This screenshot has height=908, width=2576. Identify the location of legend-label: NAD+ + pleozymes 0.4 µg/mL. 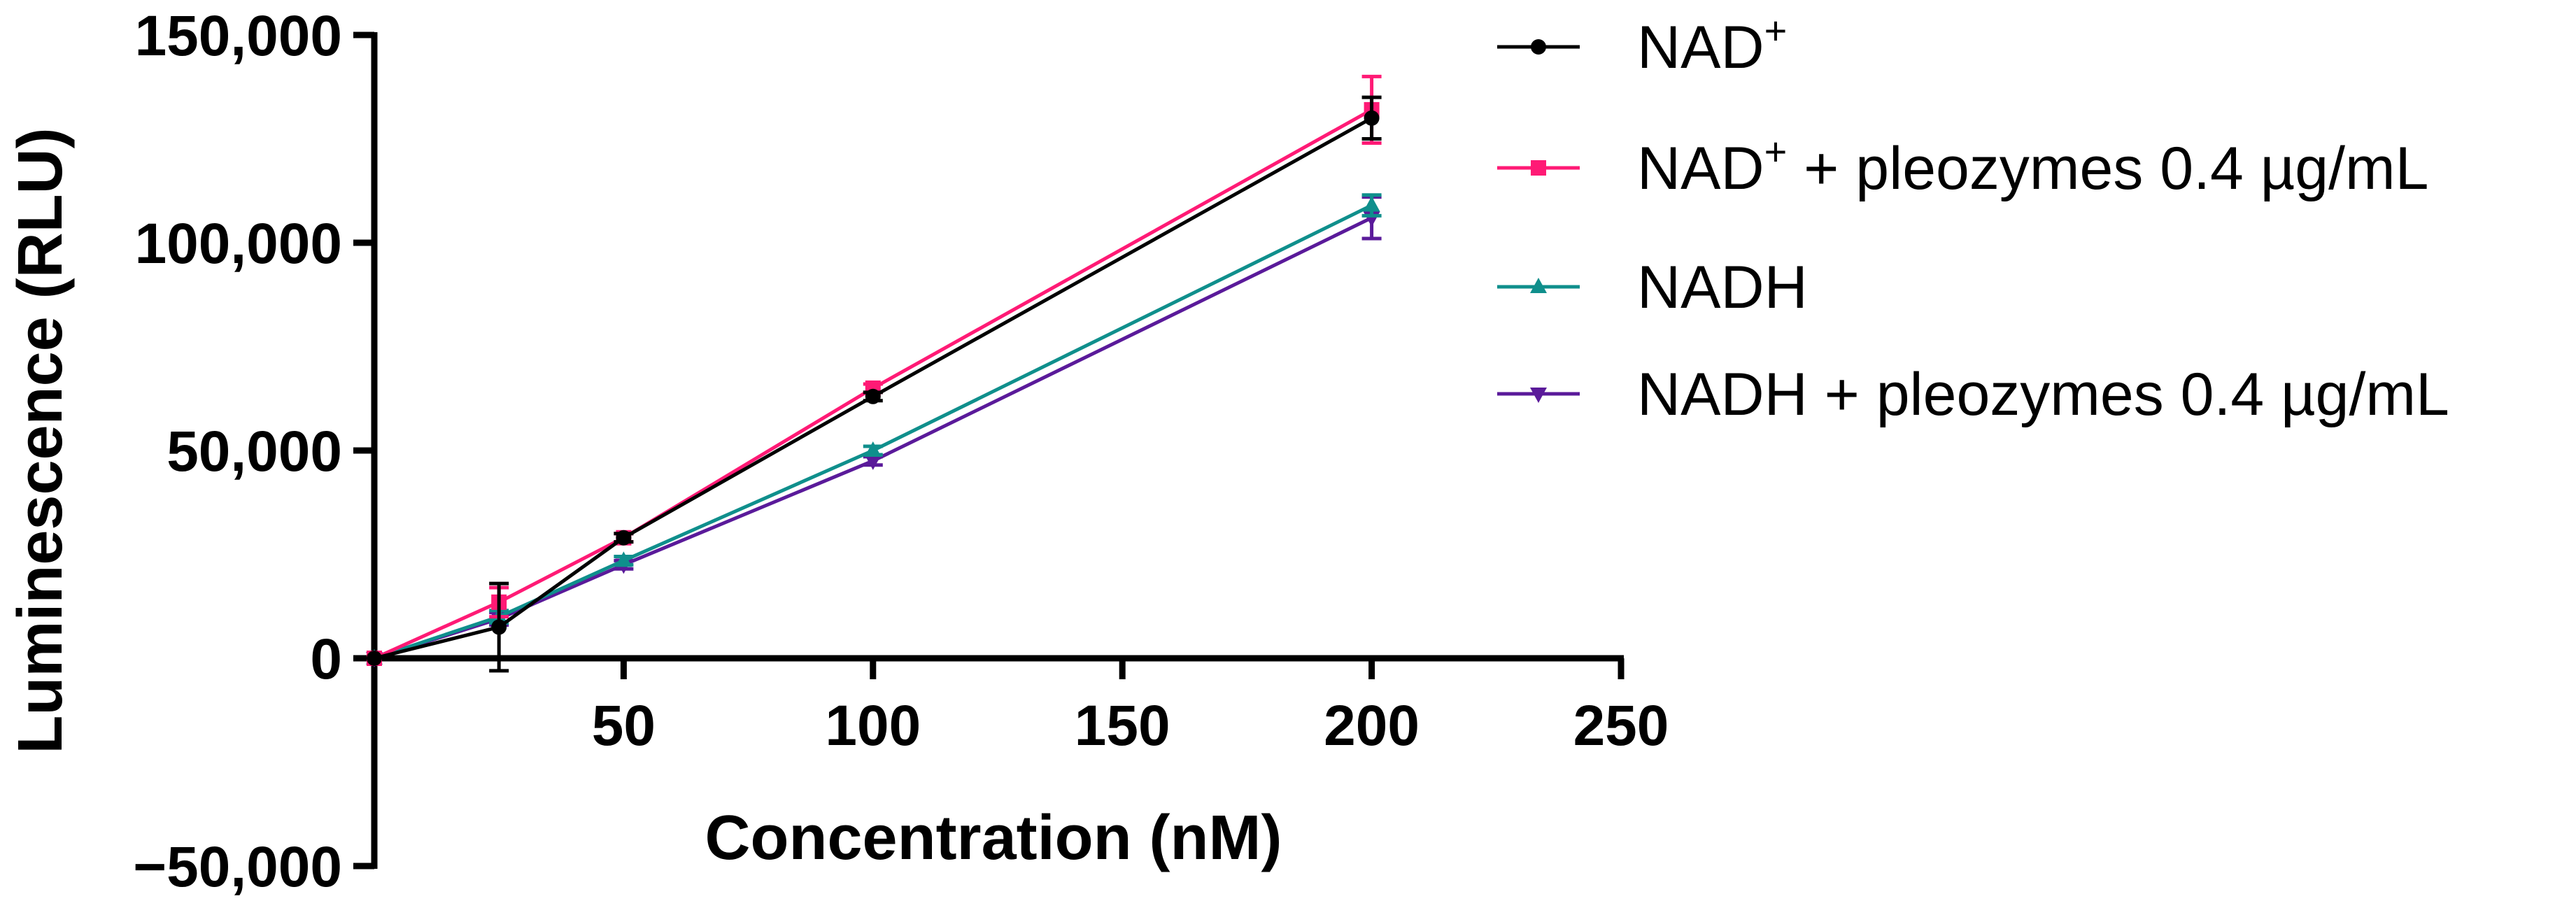
(2032, 165).